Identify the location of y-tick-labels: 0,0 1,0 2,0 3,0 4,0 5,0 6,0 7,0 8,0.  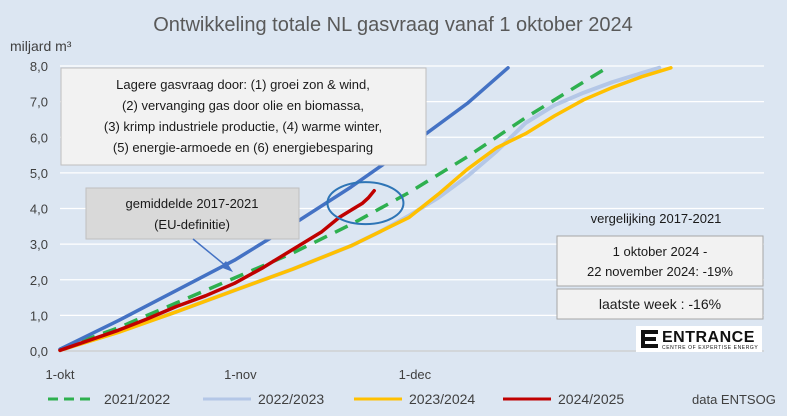
(39, 209).